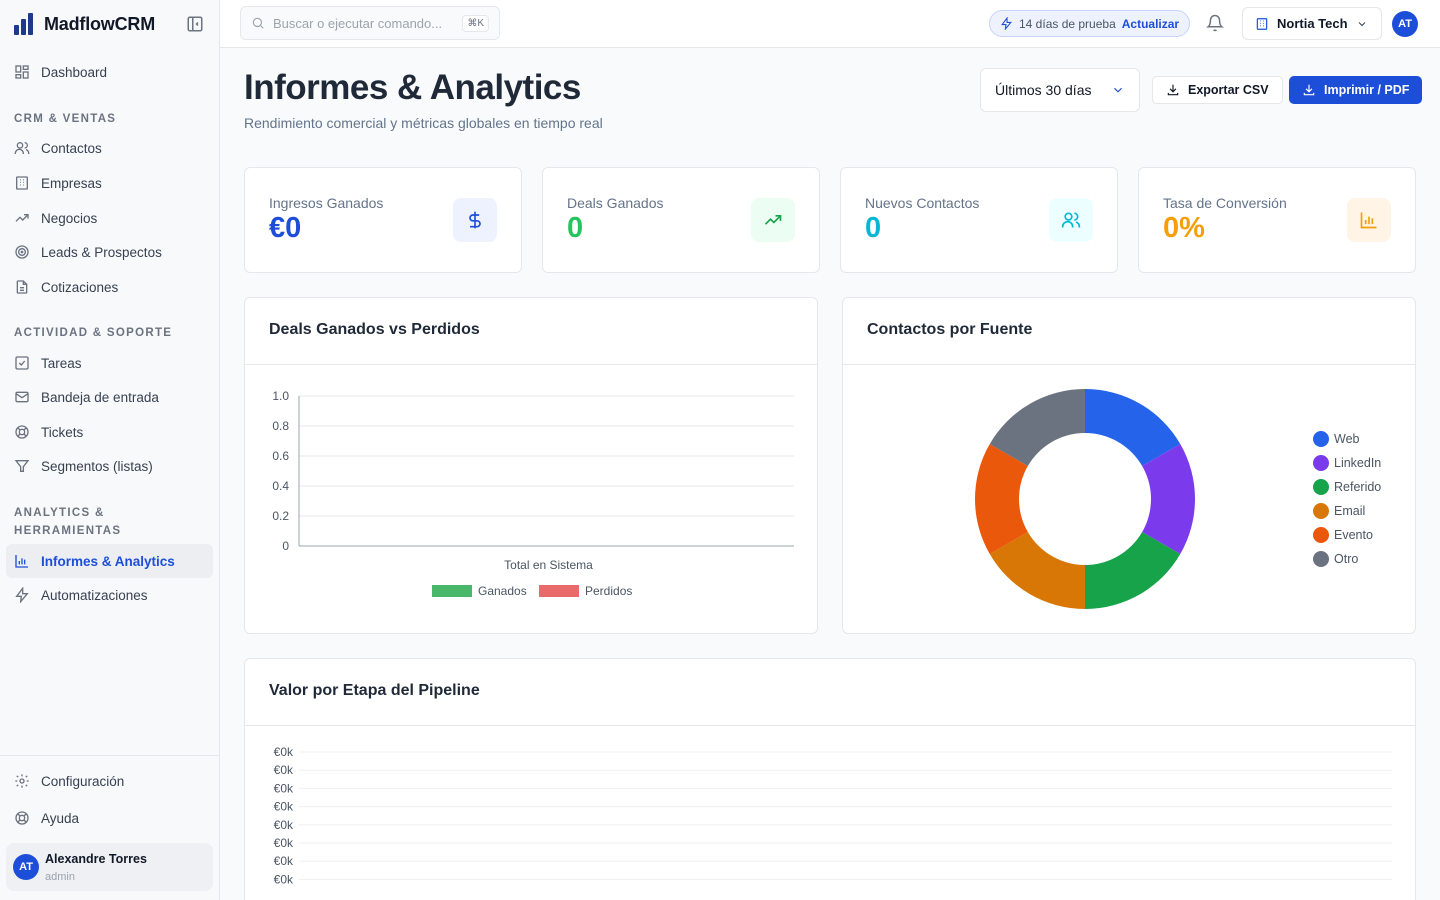  Describe the element at coordinates (1215, 23) in the screenshot. I see `bell-icon` at that location.